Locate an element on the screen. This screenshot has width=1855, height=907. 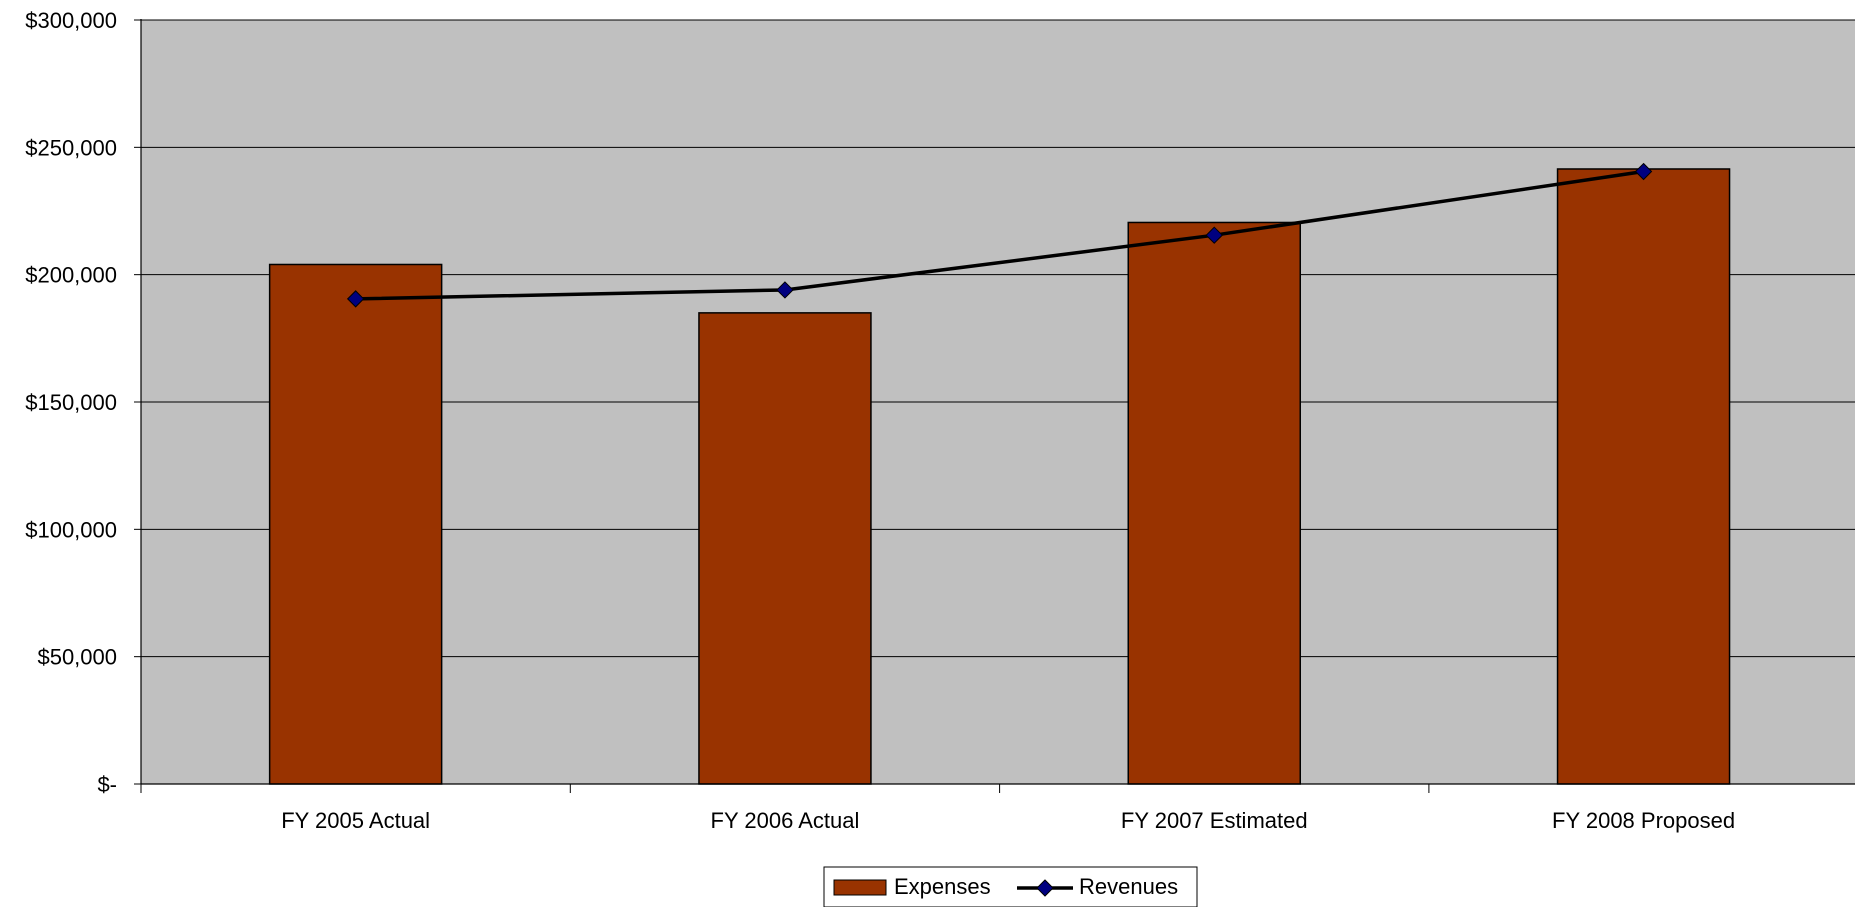
y-tick-label: $300,000 is located at coordinates (71, 20).